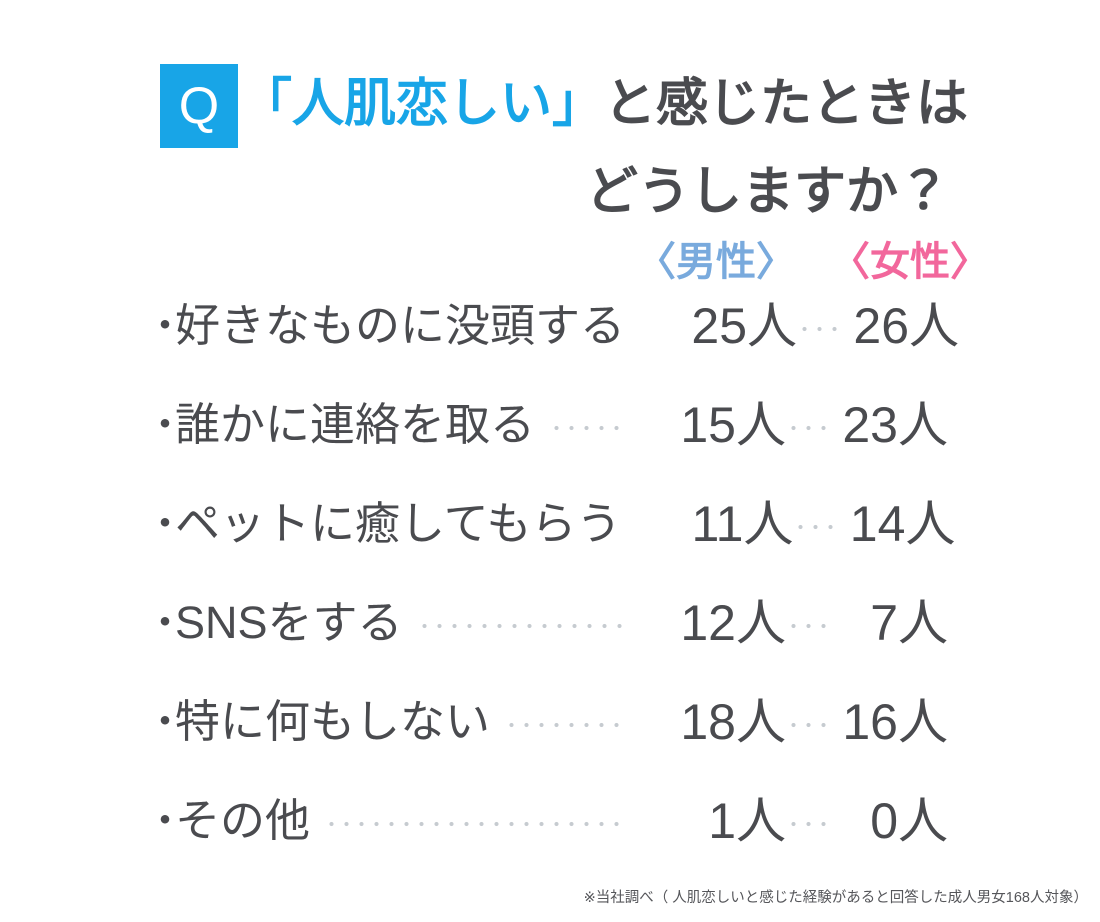  What do you see at coordinates (895, 424) in the screenshot?
I see `female-count: 23人` at bounding box center [895, 424].